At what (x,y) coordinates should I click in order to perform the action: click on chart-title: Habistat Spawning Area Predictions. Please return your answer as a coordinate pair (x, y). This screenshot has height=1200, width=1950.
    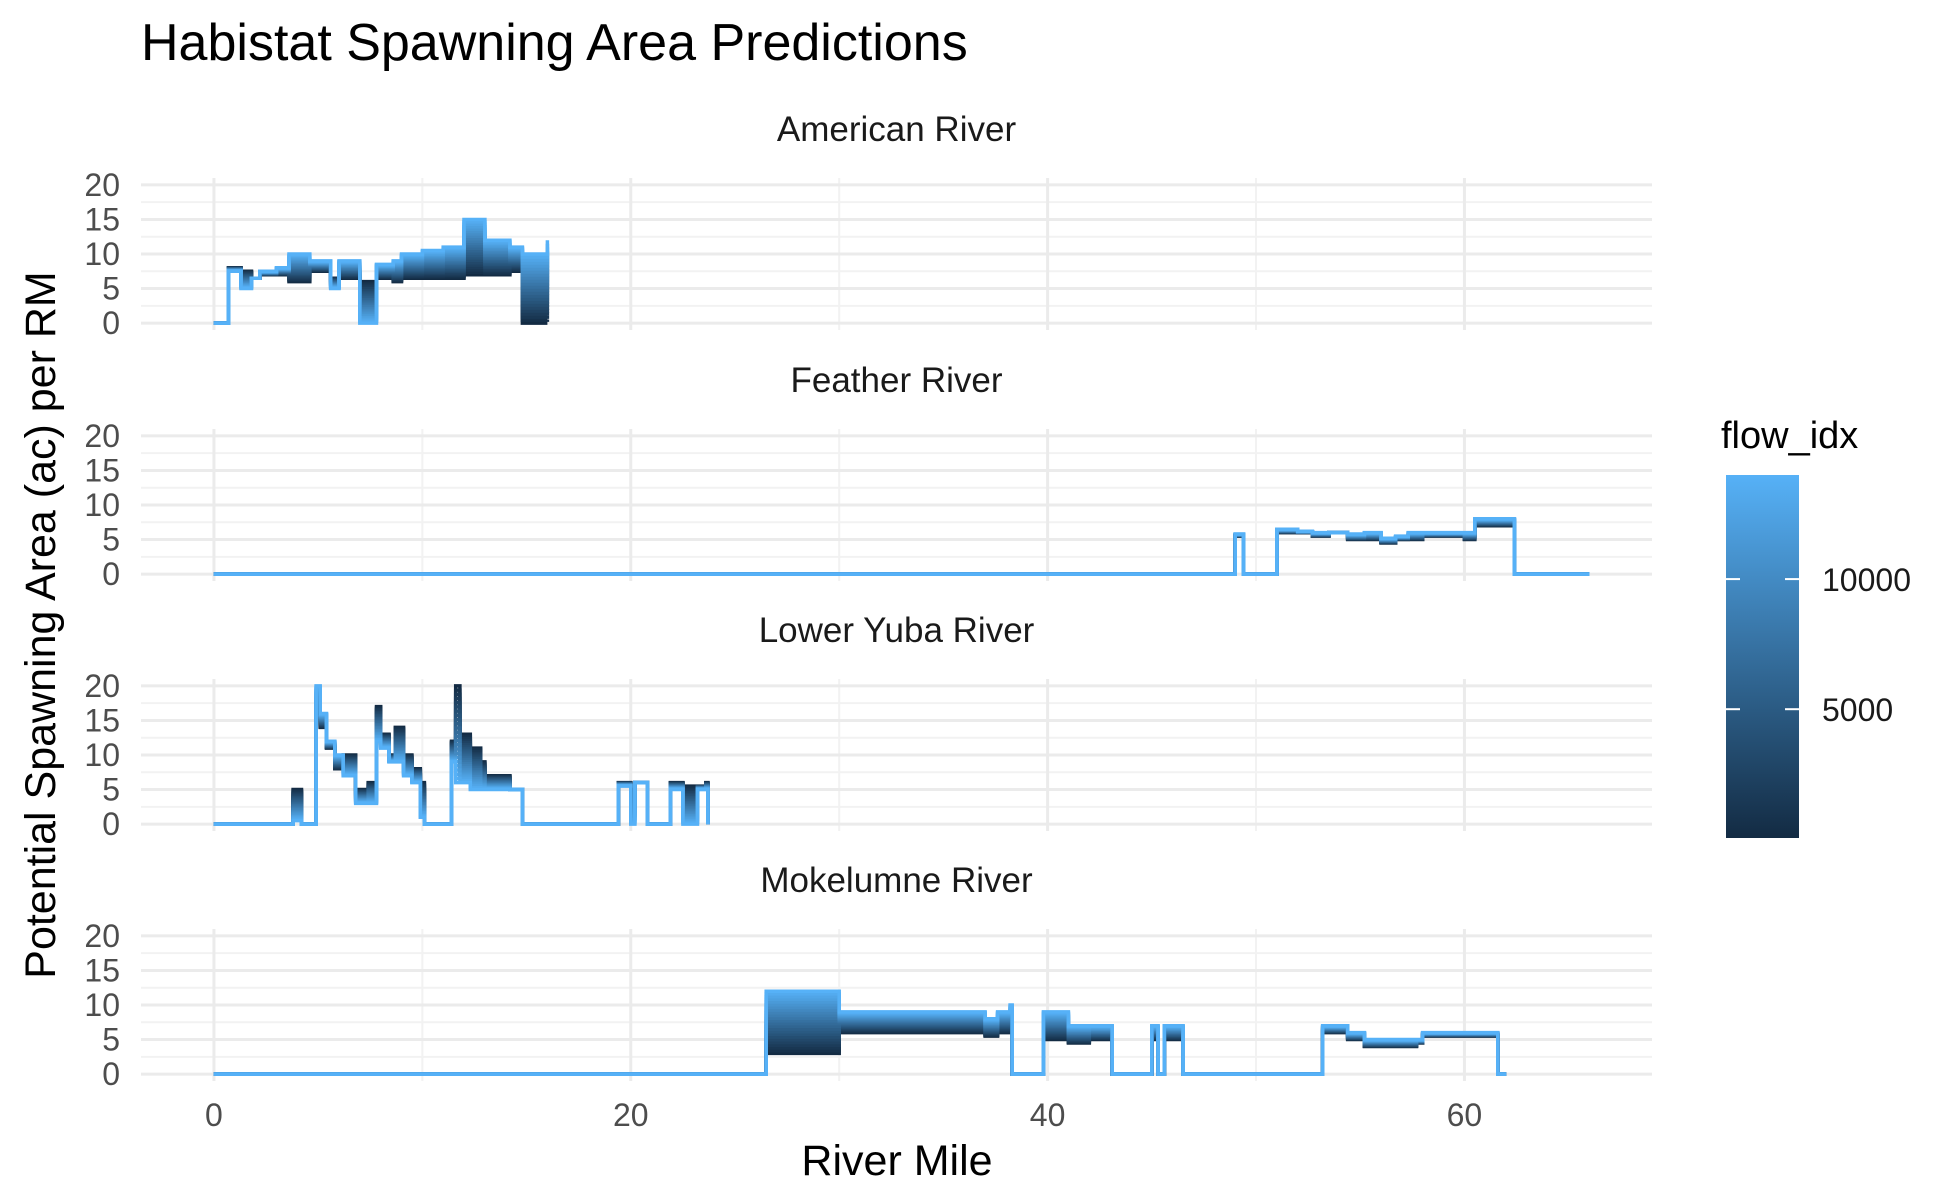
    Looking at the image, I should click on (554, 43).